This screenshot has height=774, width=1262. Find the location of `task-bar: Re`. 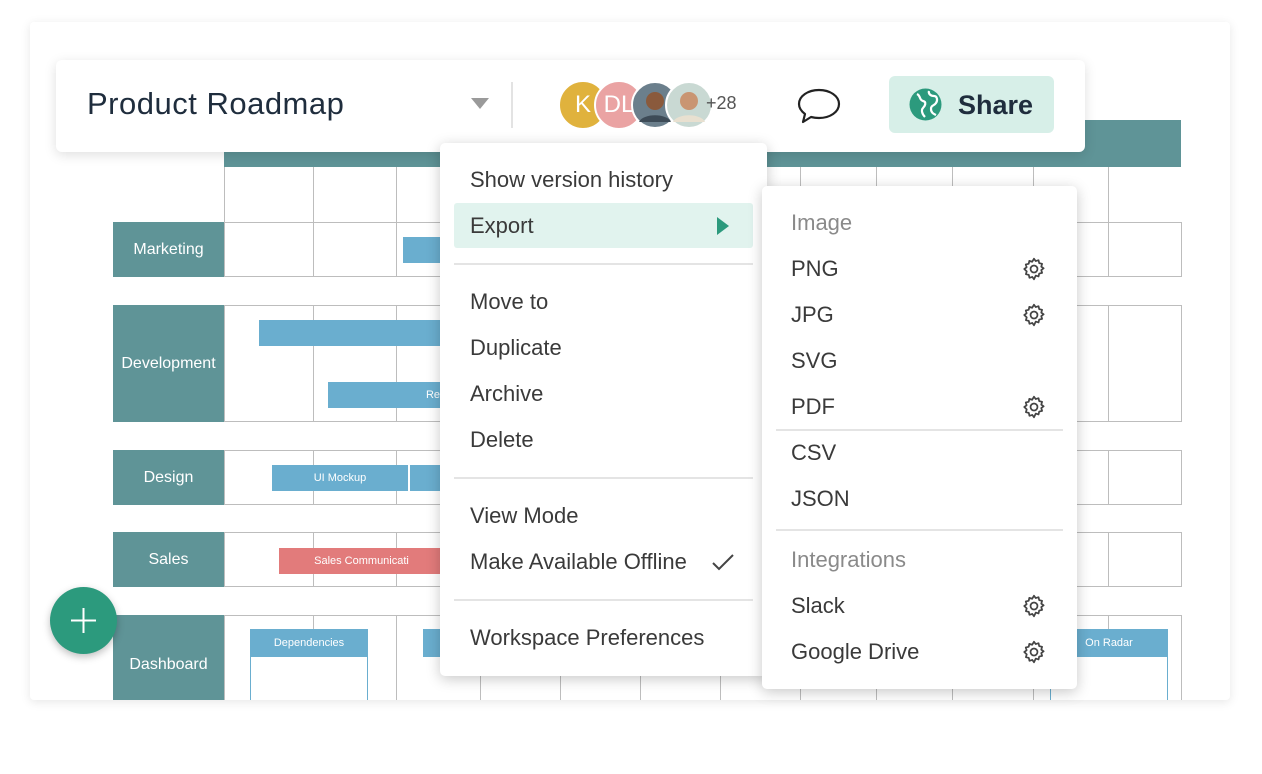

task-bar: Re is located at coordinates (386, 395).